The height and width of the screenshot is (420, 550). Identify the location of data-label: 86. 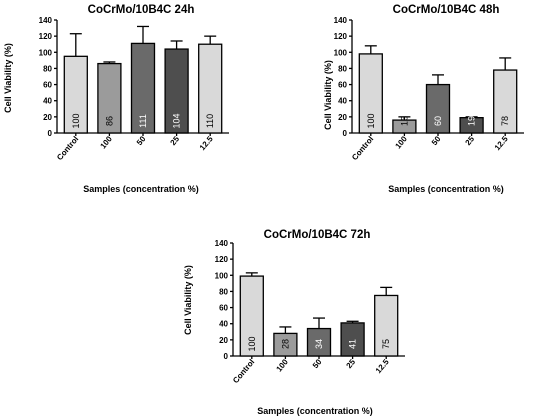
(109, 121).